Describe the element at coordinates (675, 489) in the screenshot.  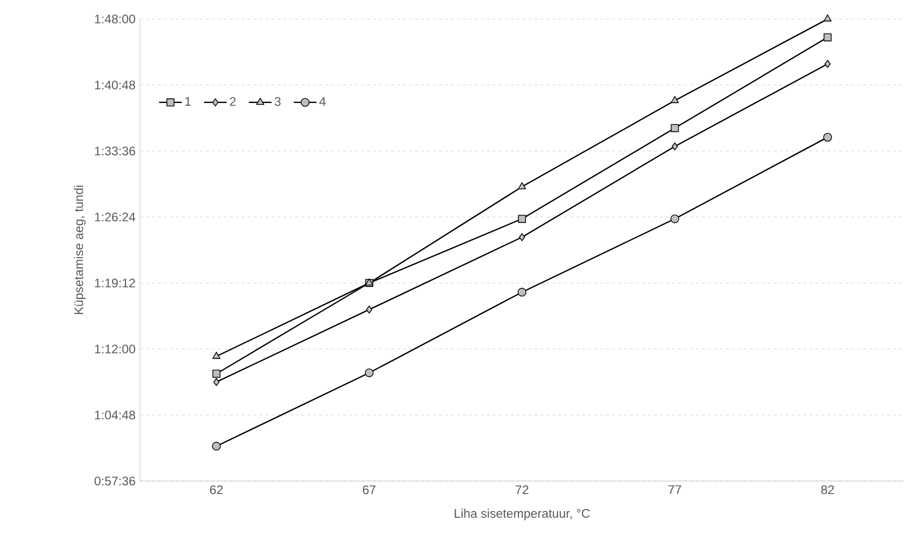
I see `x-tick-label: 77` at that location.